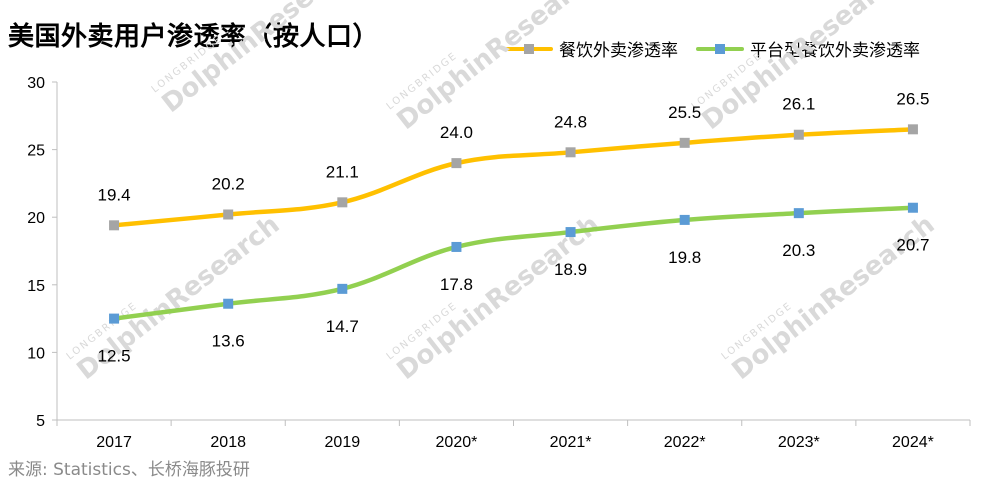  Describe the element at coordinates (685, 442) in the screenshot. I see `x-tick-label: 2022*` at that location.